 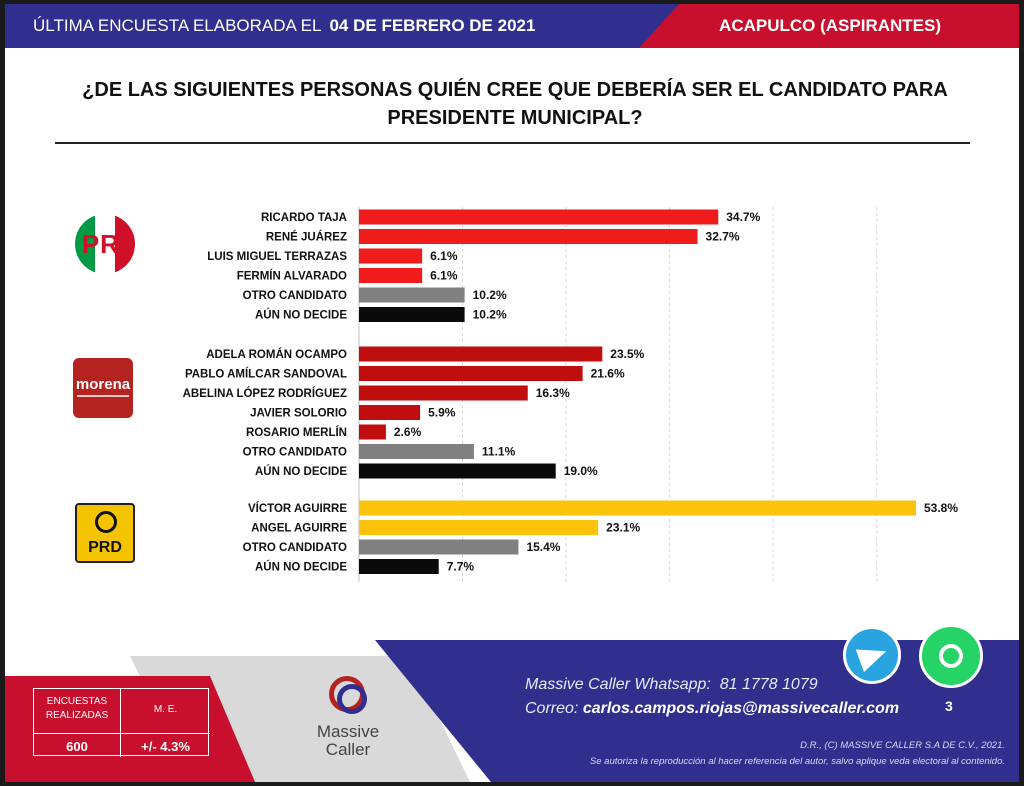 What do you see at coordinates (608, 374) in the screenshot?
I see `data-label: 21.6%` at bounding box center [608, 374].